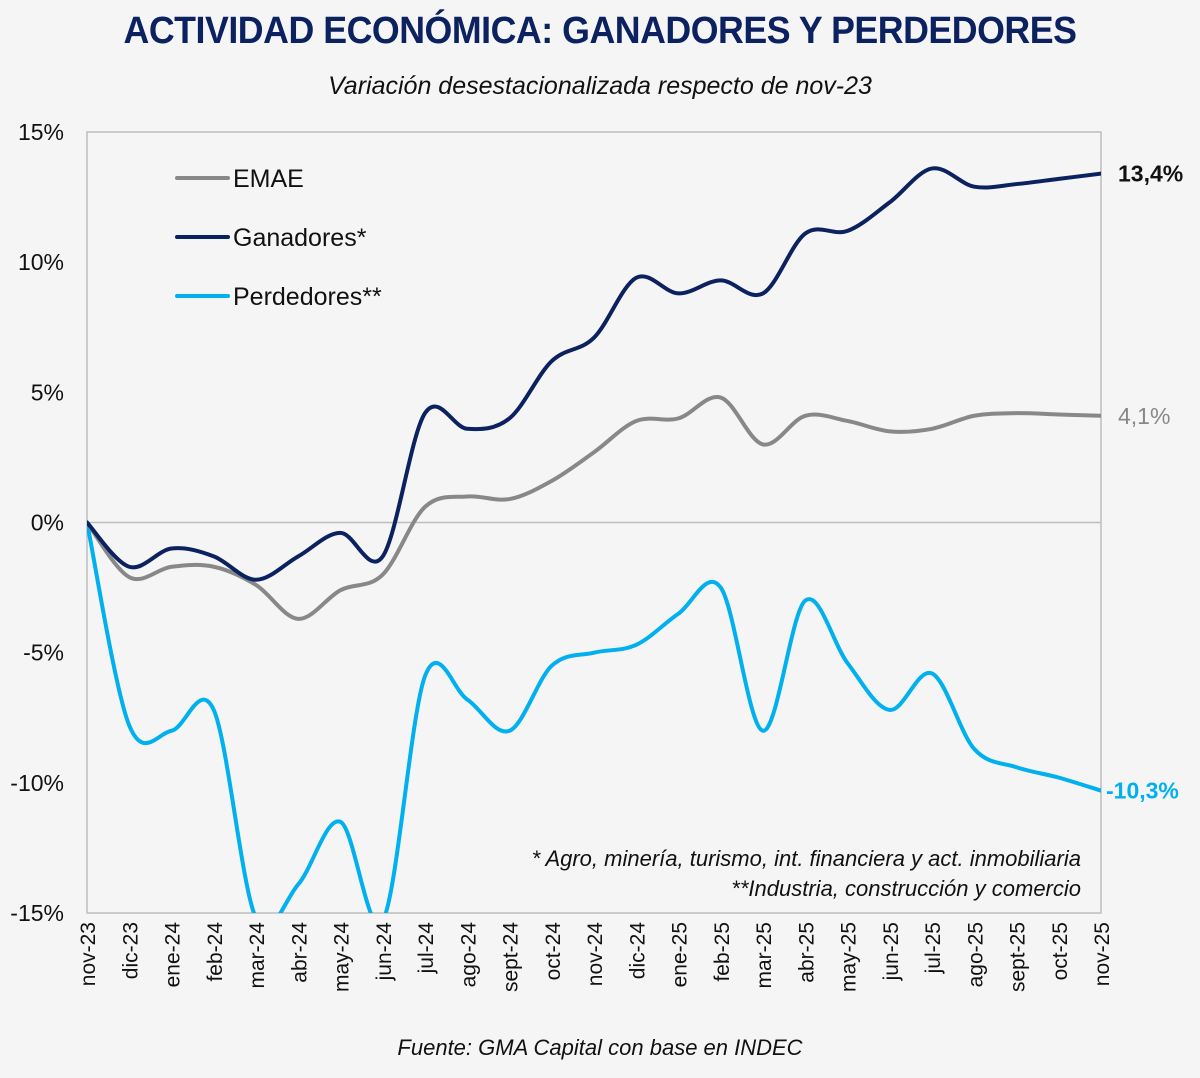 This screenshot has height=1078, width=1200. I want to click on x-tick-label: sept-24, so click(511, 957).